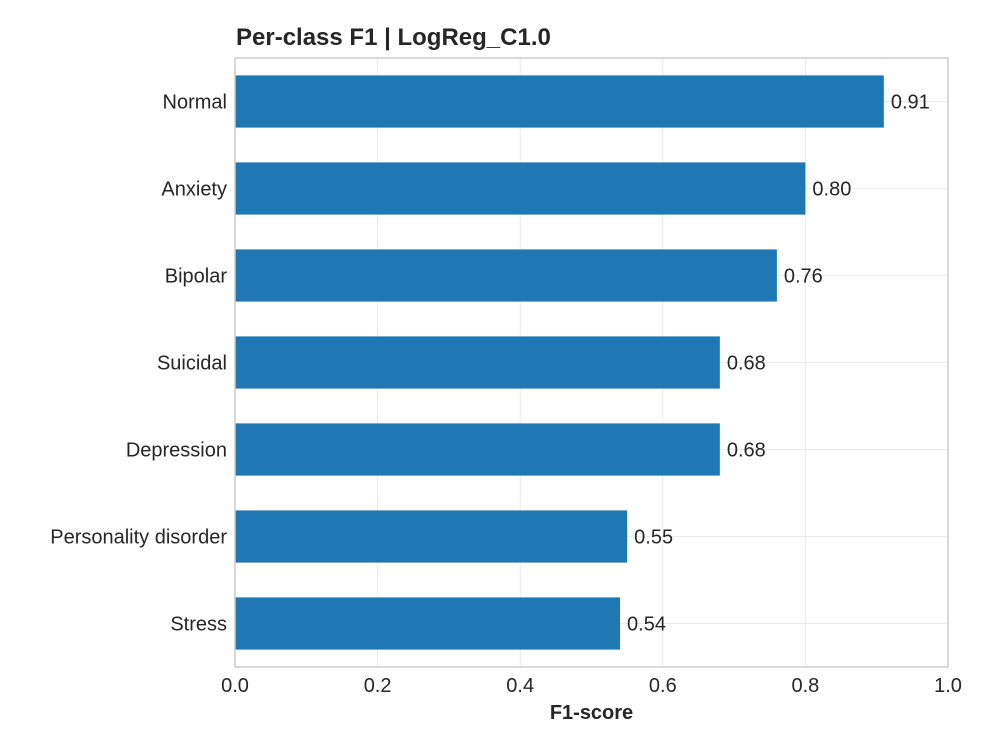 The image size is (990, 750). What do you see at coordinates (198, 625) in the screenshot?
I see `category-label: Stress` at bounding box center [198, 625].